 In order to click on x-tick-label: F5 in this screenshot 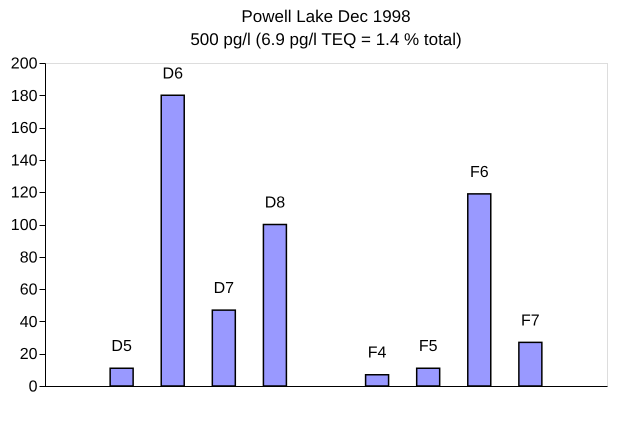, I will do `click(428, 347)`.